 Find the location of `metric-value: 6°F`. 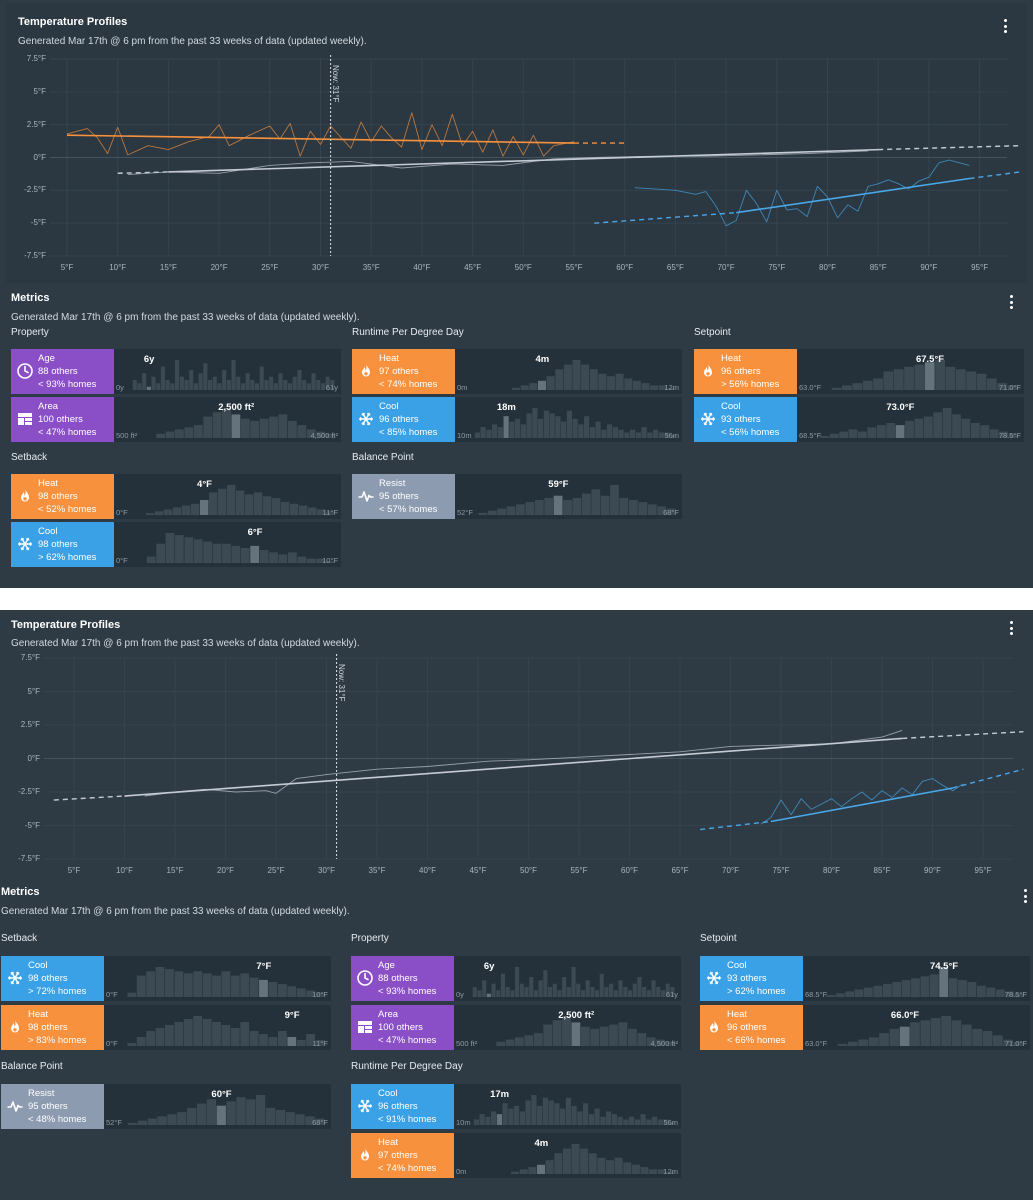

metric-value: 6°F is located at coordinates (255, 532).